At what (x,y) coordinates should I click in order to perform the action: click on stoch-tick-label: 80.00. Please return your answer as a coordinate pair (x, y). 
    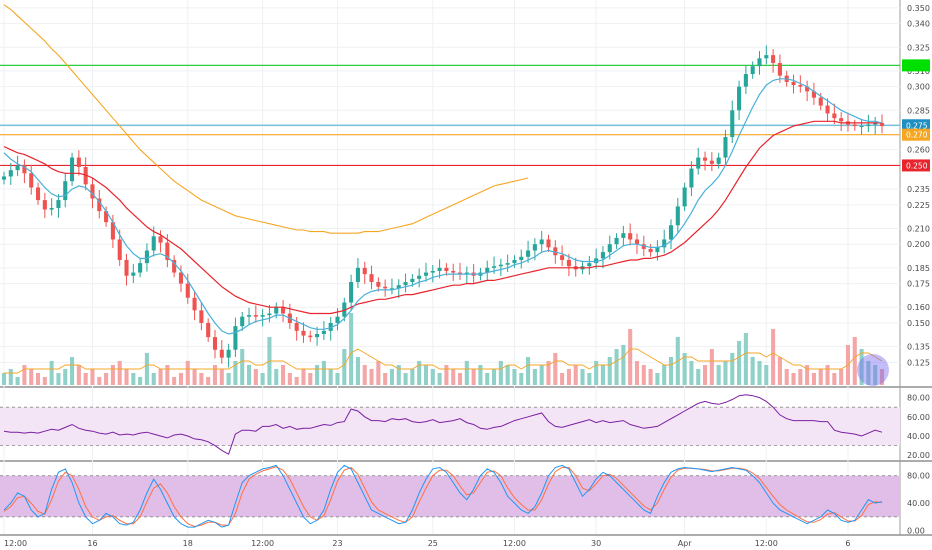
    Looking at the image, I should click on (918, 476).